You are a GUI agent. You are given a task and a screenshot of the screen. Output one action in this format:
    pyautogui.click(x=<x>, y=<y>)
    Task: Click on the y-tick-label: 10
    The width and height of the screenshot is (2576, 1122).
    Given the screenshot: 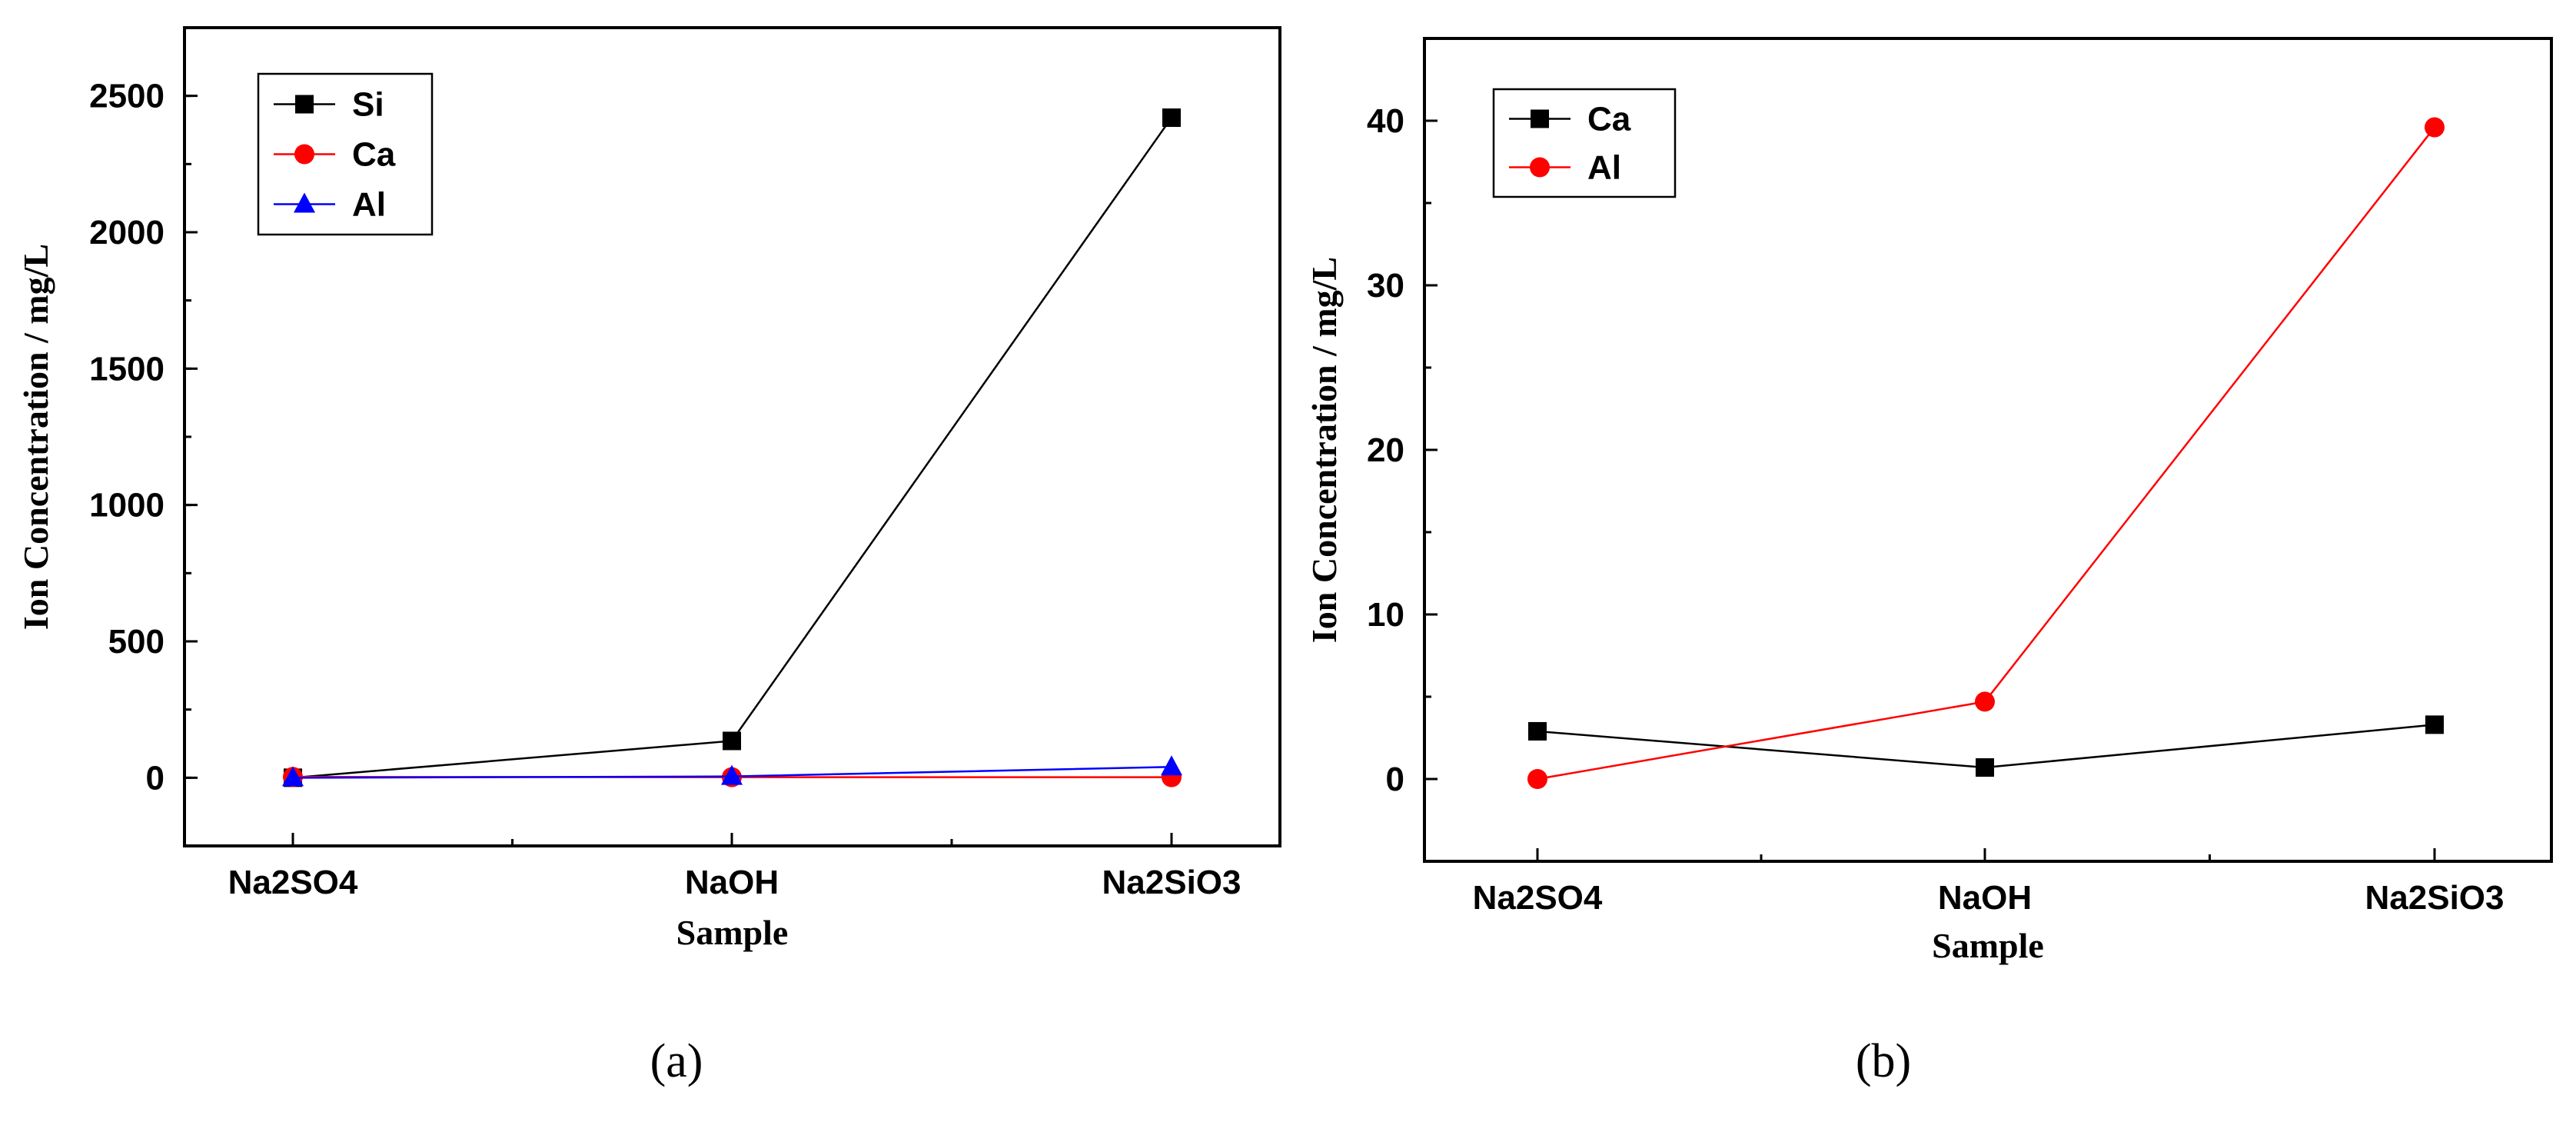 What is the action you would take?
    pyautogui.click(x=1385, y=615)
    